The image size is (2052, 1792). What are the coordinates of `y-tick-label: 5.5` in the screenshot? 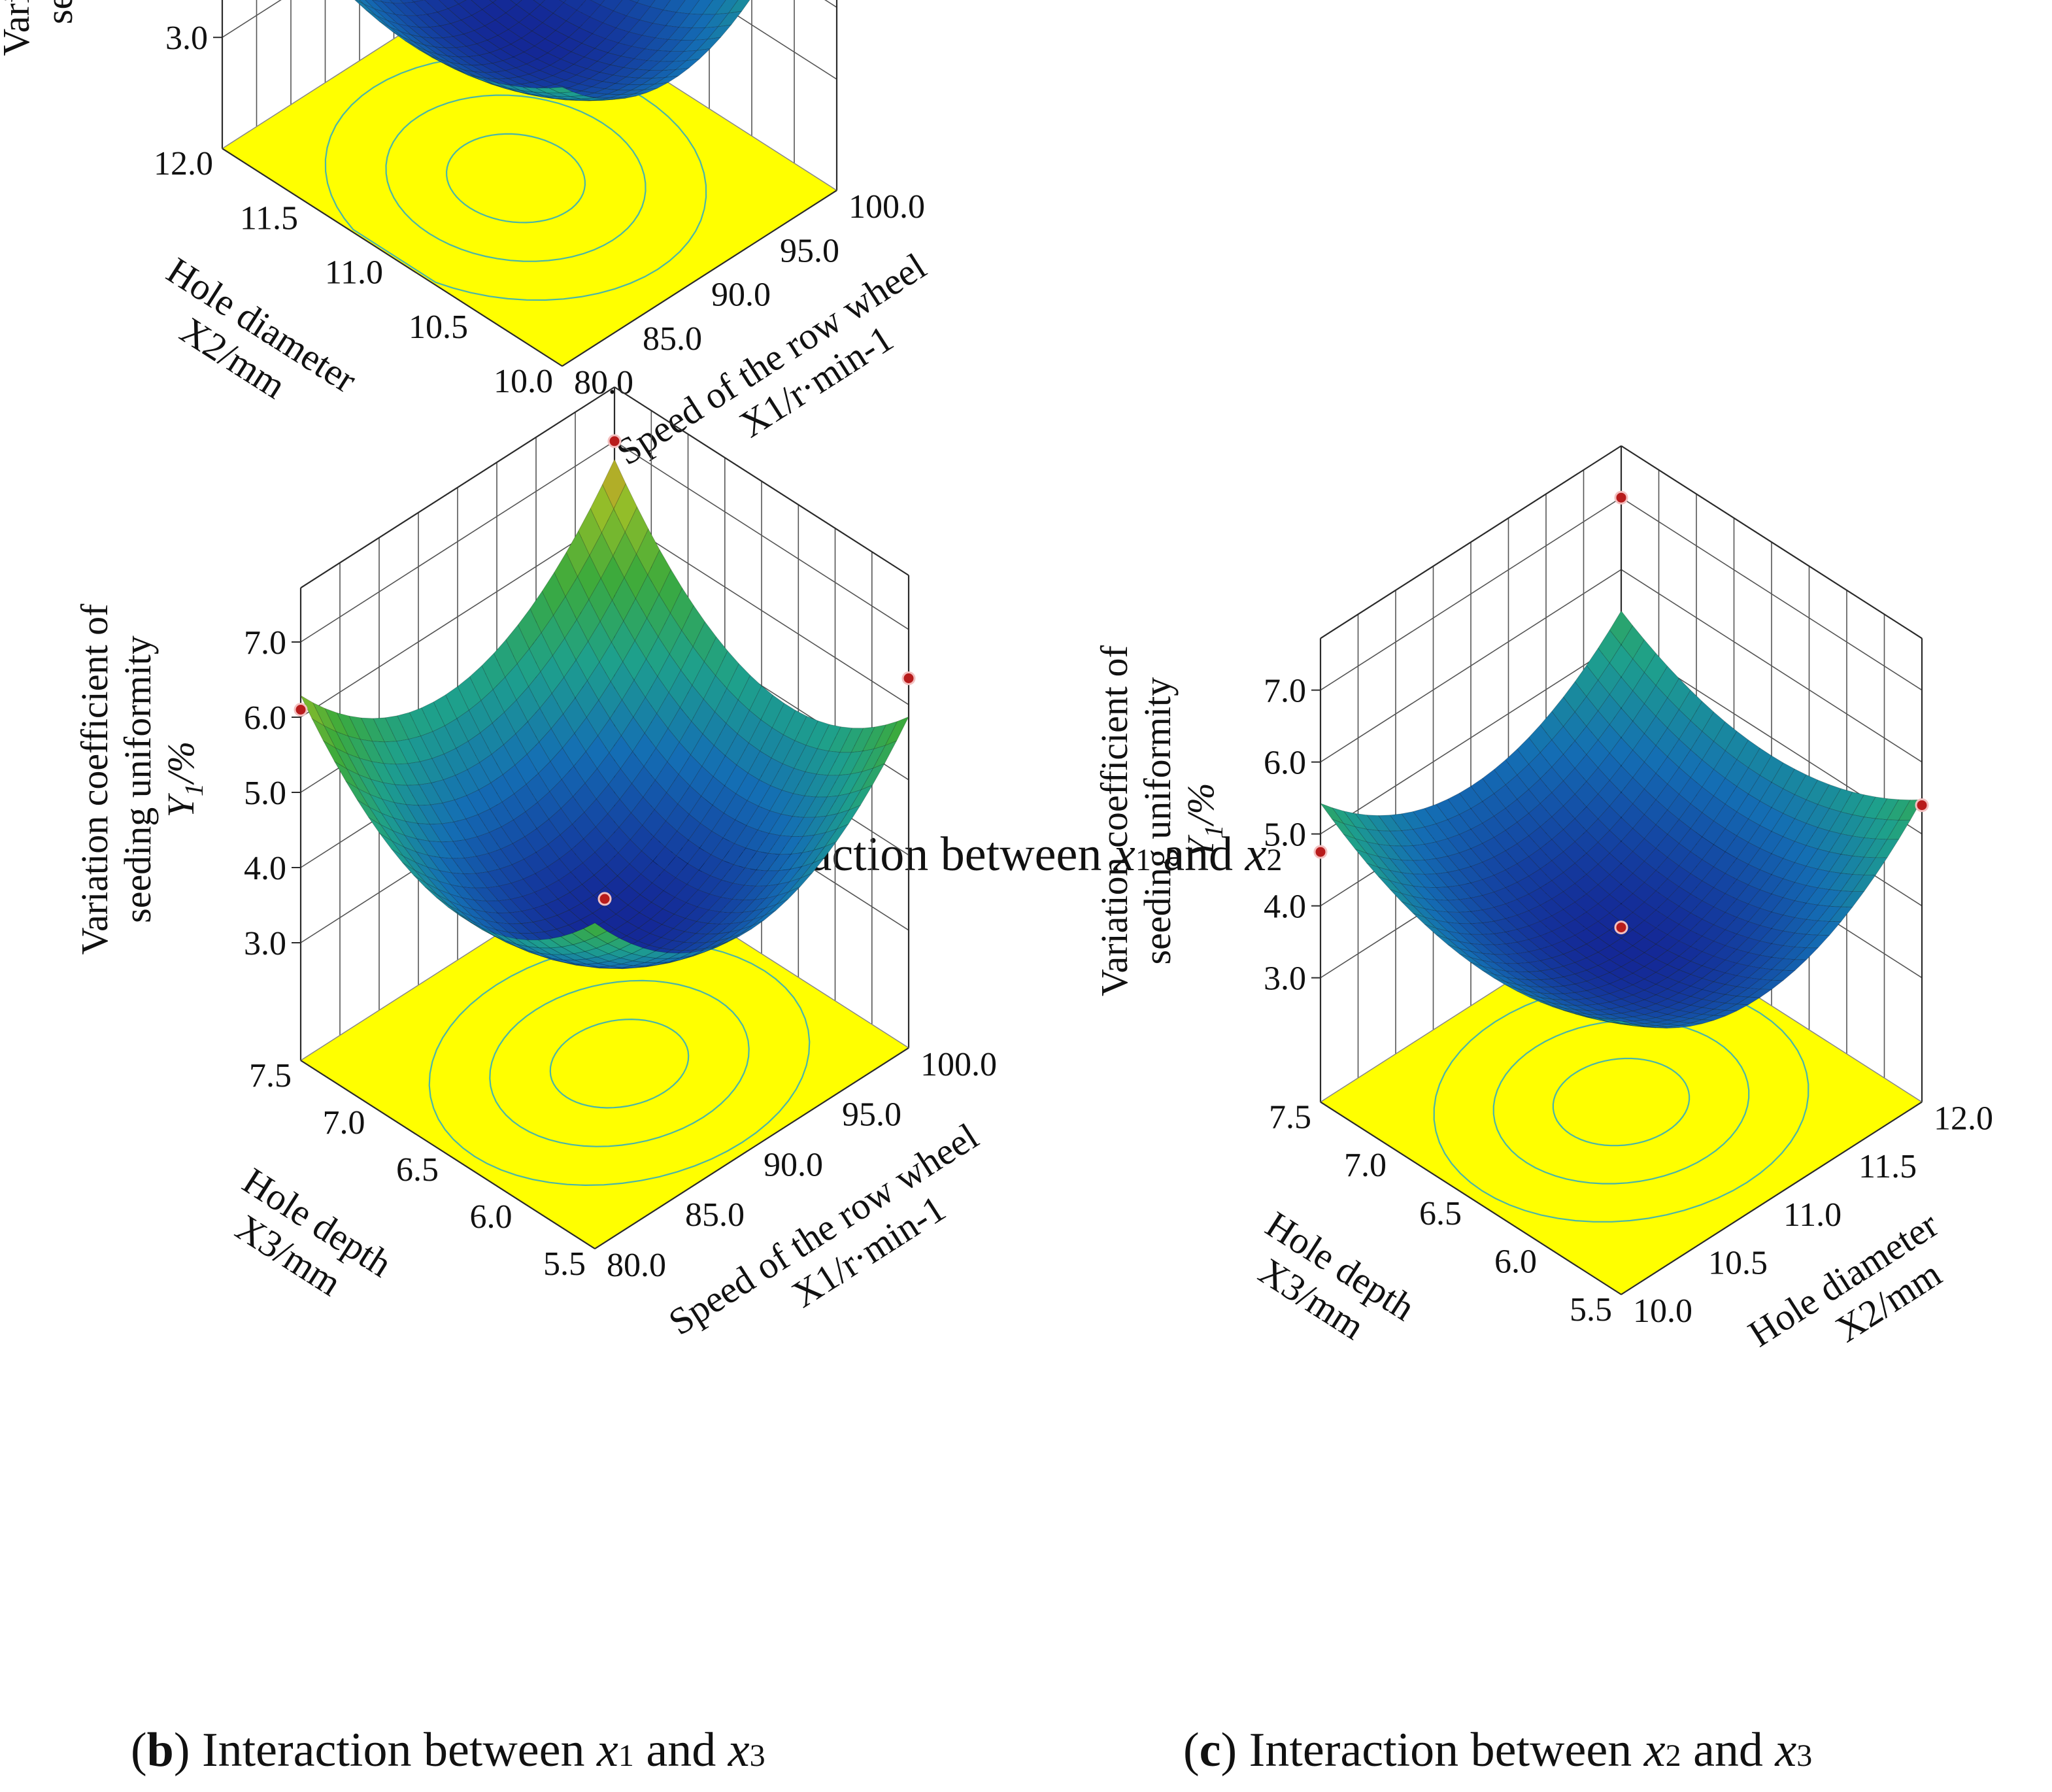 It's located at (1591, 1309).